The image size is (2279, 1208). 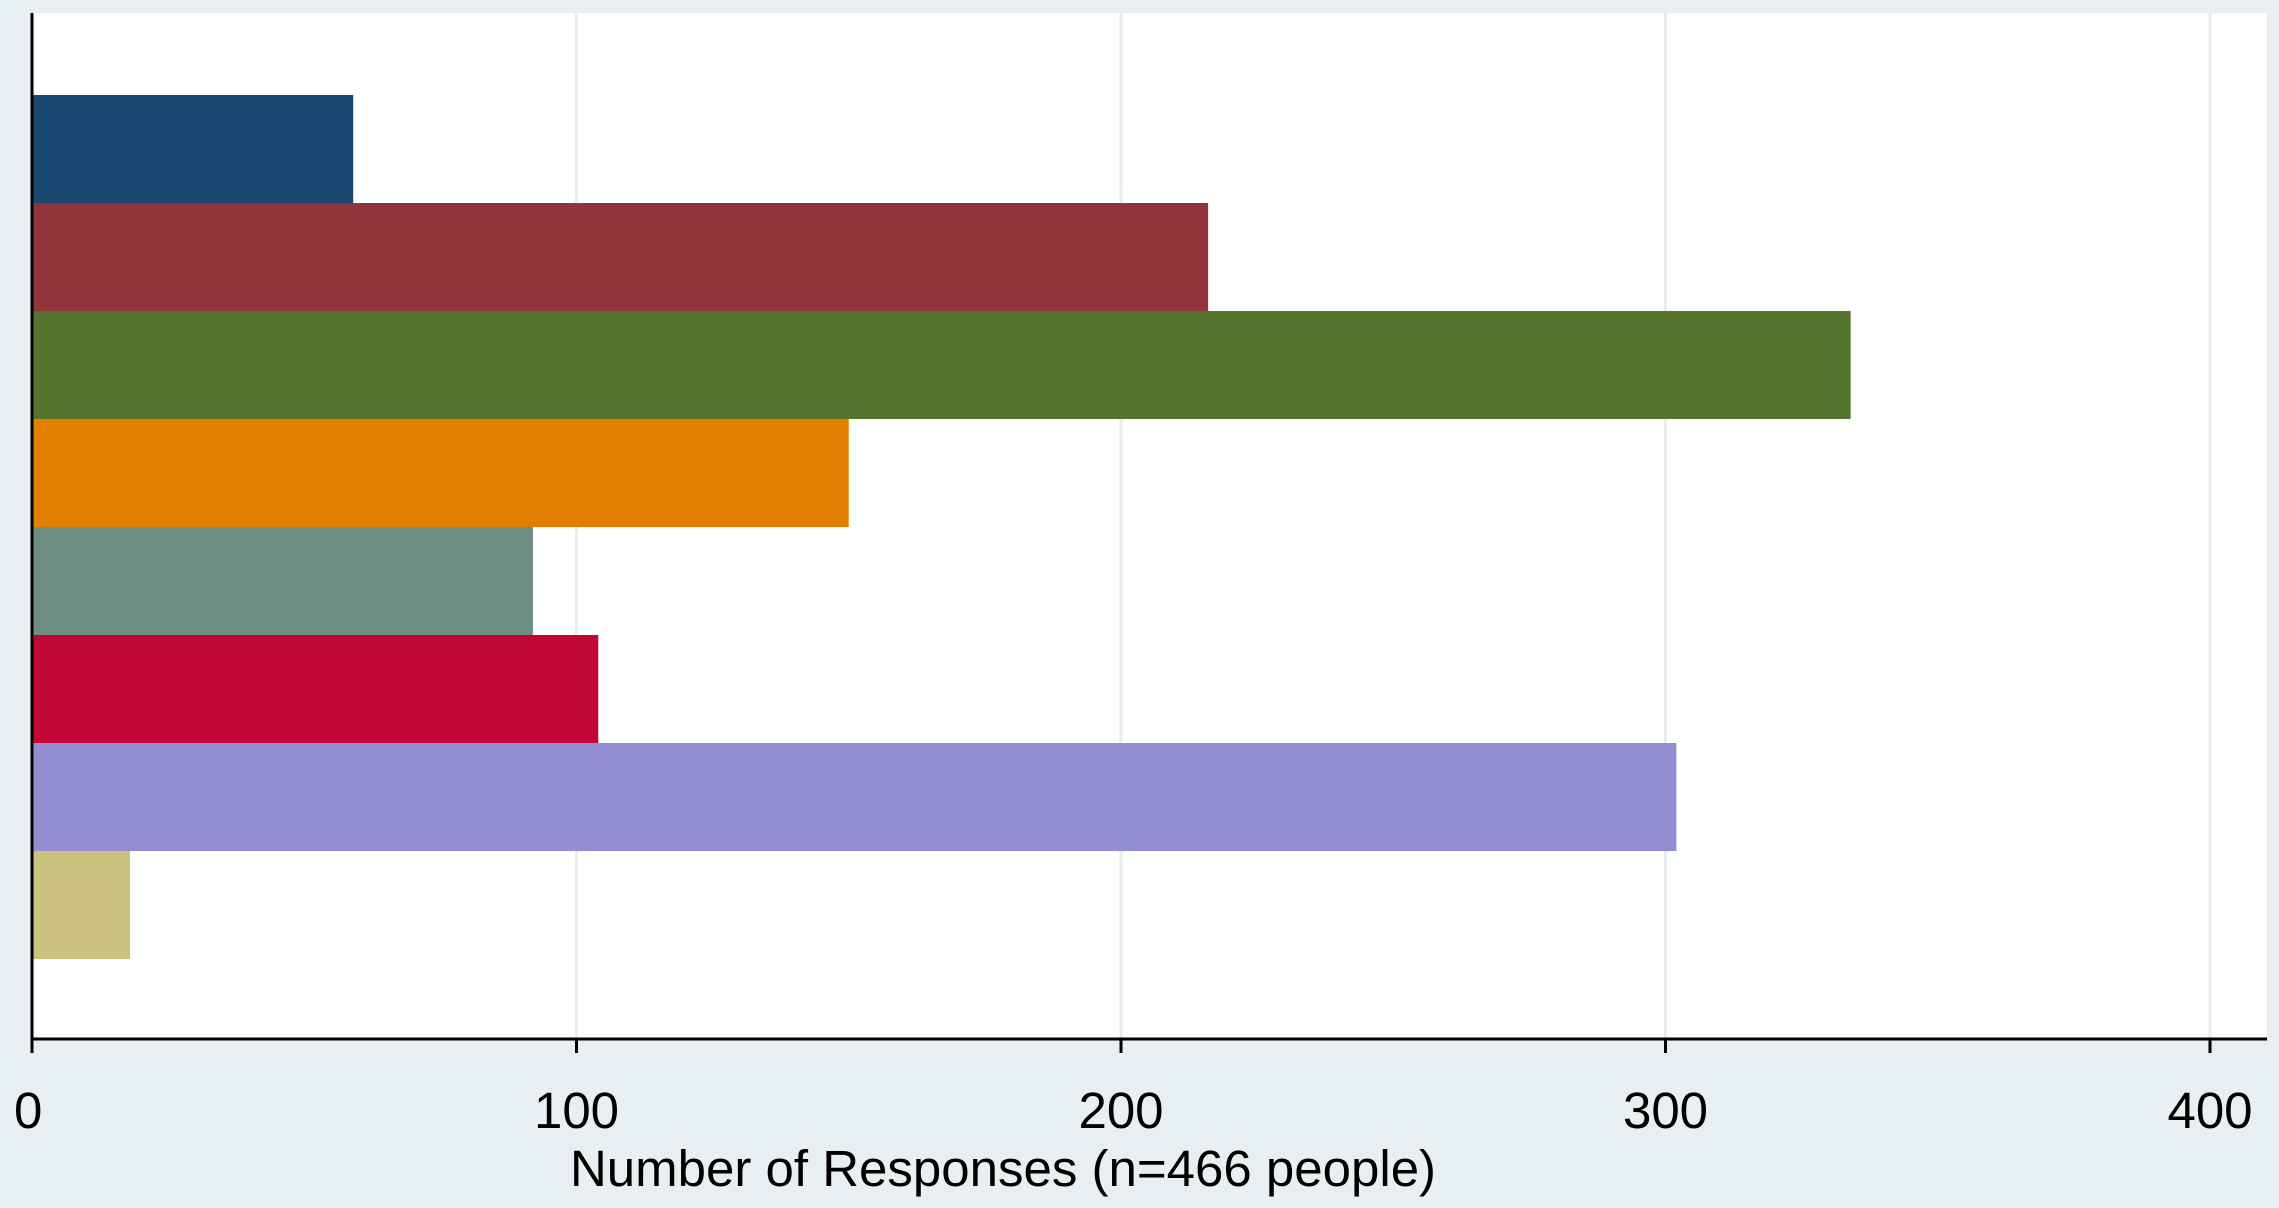 What do you see at coordinates (1120, 1110) in the screenshot?
I see `x-tick-label-200: 200` at bounding box center [1120, 1110].